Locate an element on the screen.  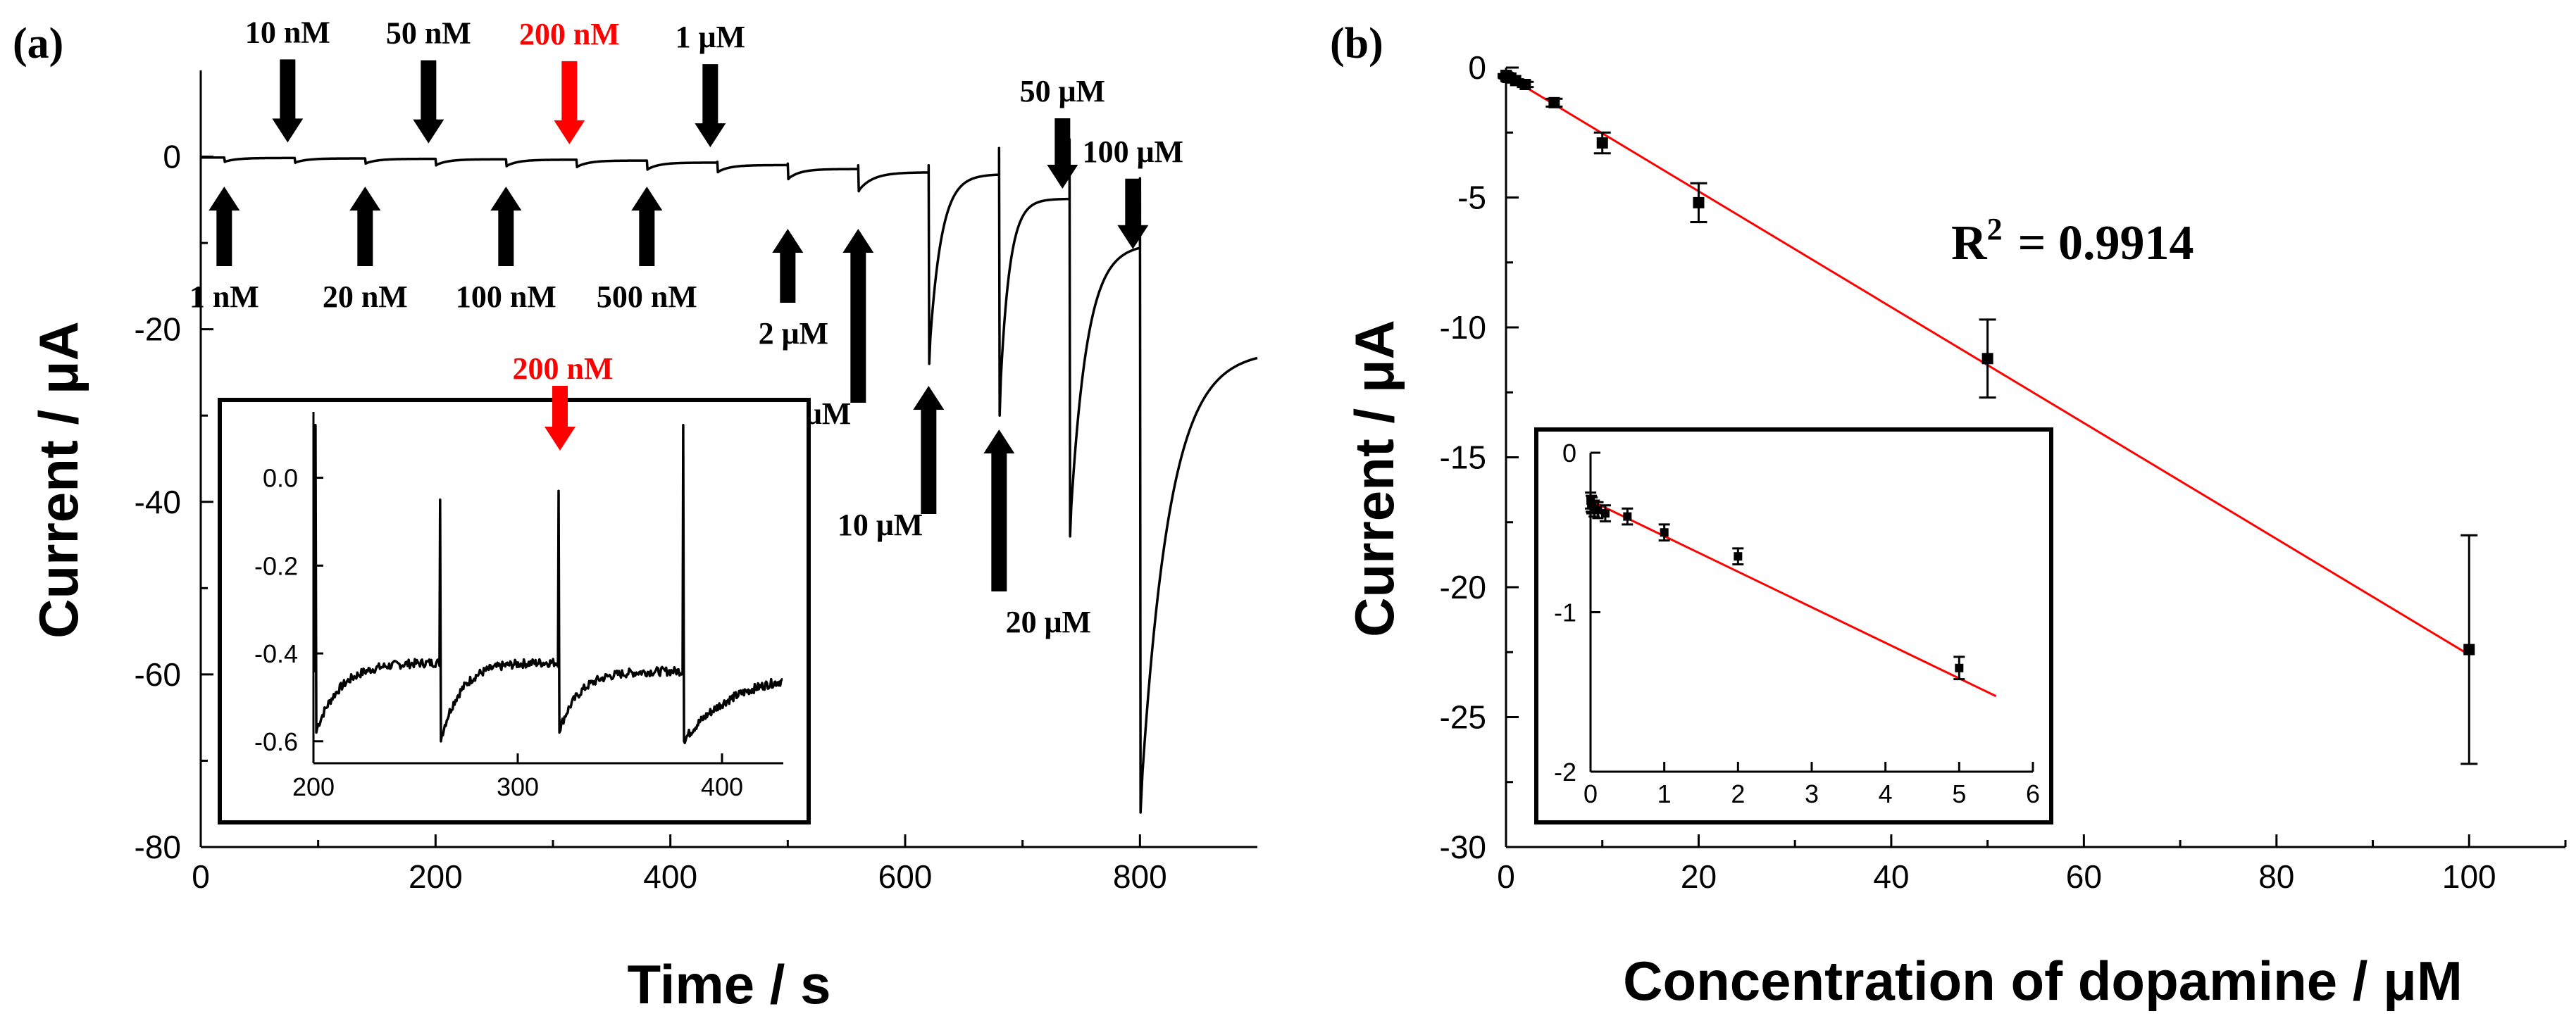
inset-a-arrow is located at coordinates (560, 418).